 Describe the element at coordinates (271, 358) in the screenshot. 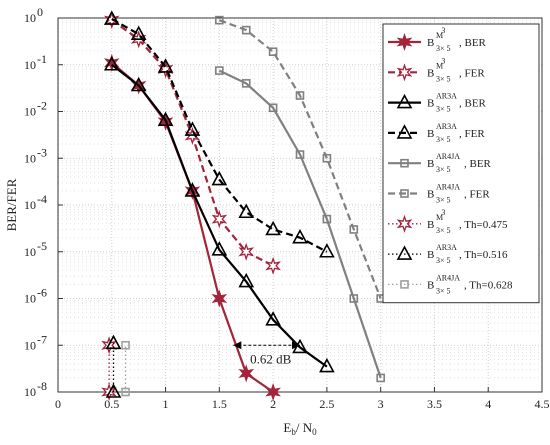

I see `annotation-text: 0.62 dB` at that location.